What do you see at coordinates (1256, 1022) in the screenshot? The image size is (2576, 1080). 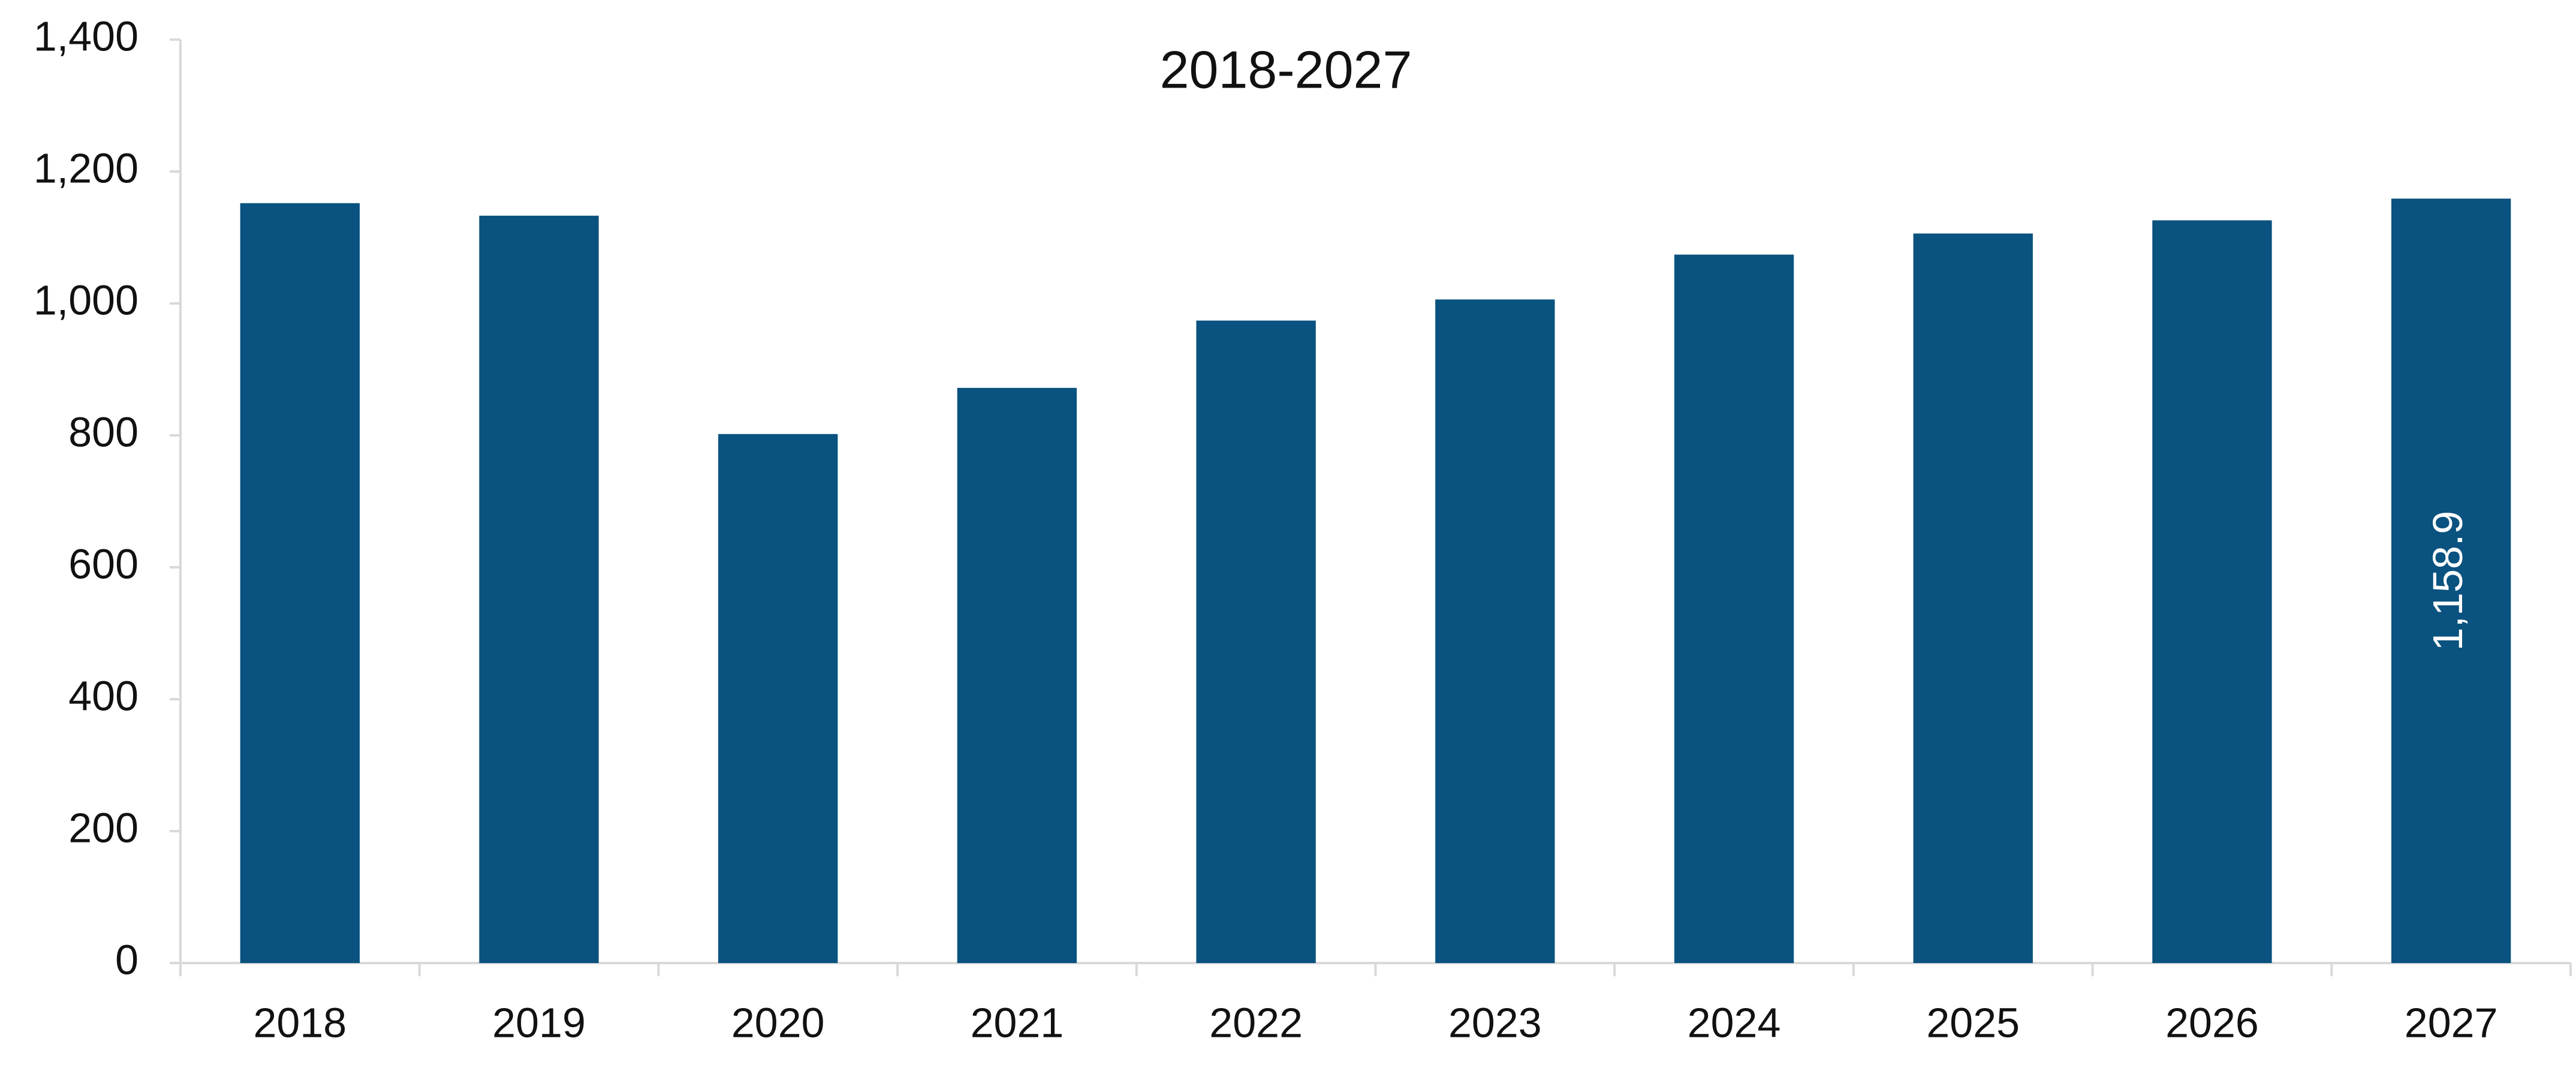 I see `x-tick-label: 2022` at bounding box center [1256, 1022].